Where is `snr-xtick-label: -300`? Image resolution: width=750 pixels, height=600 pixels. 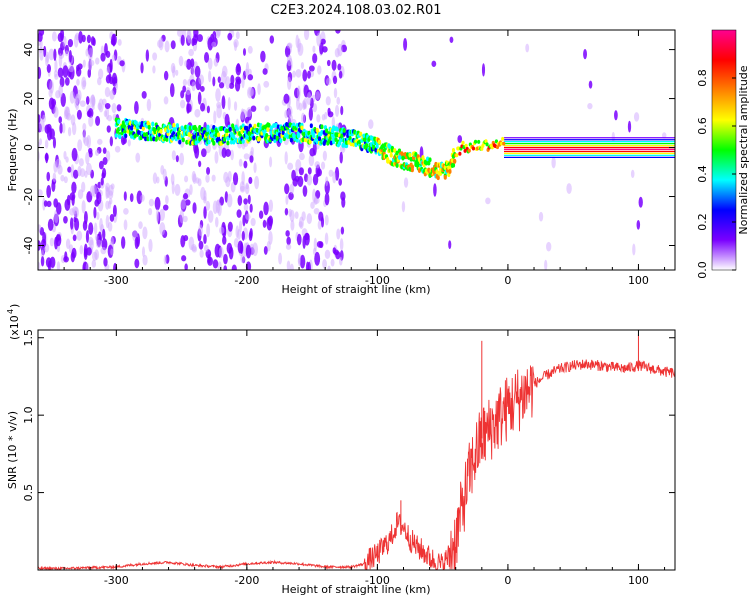
snr-xtick-label: -300 is located at coordinates (116, 580).